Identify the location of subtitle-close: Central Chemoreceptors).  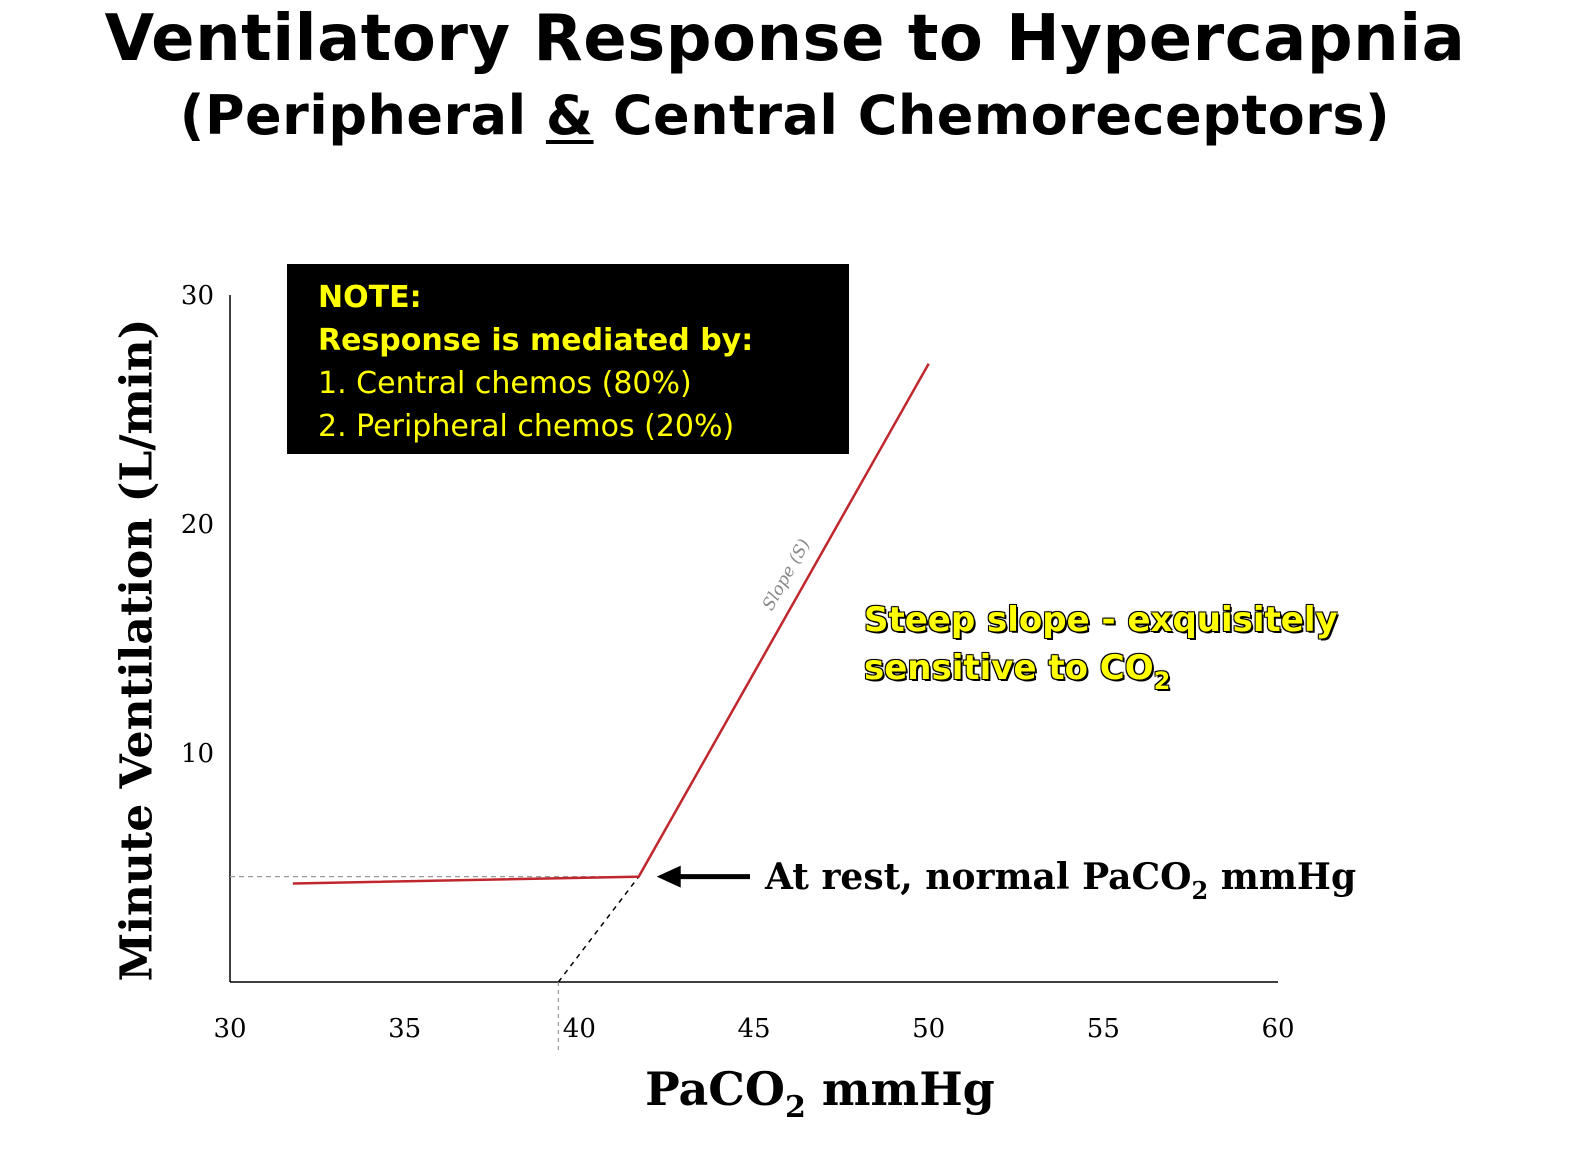
(992, 115).